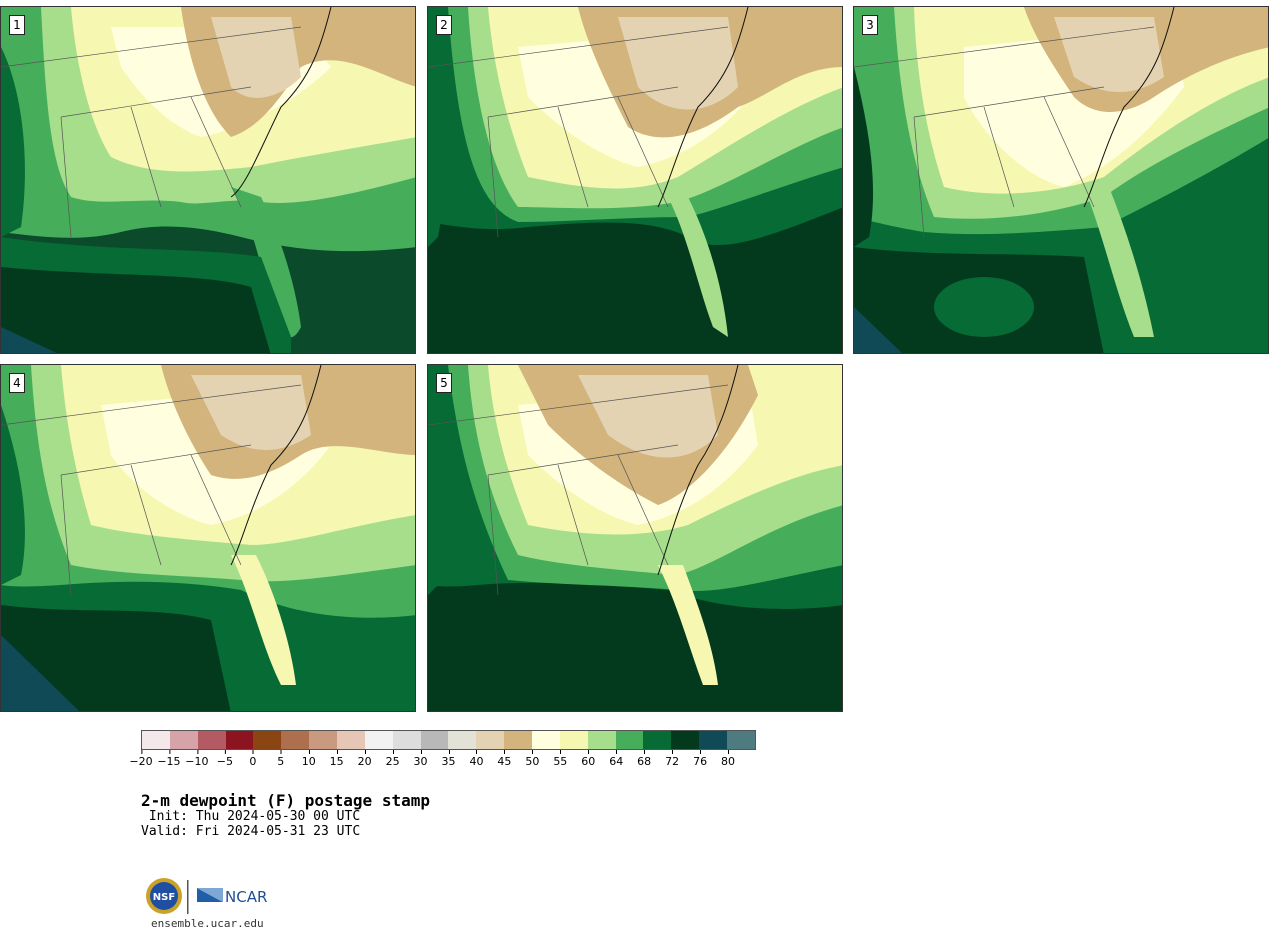 Image resolution: width=1280 pixels, height=936 pixels. I want to click on colorbar-tick-text: 68, so click(644, 761).